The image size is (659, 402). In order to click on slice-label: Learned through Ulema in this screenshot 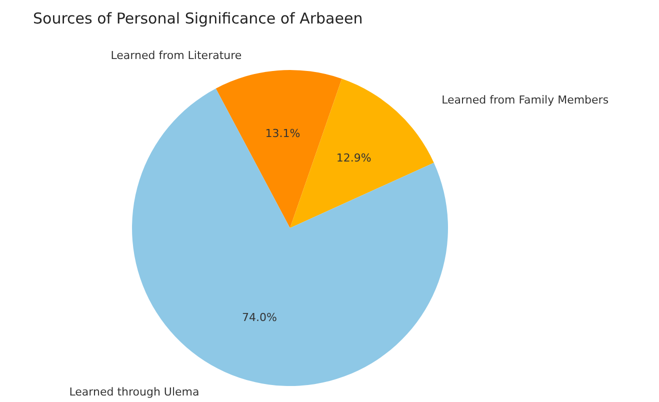, I will do `click(134, 391)`.